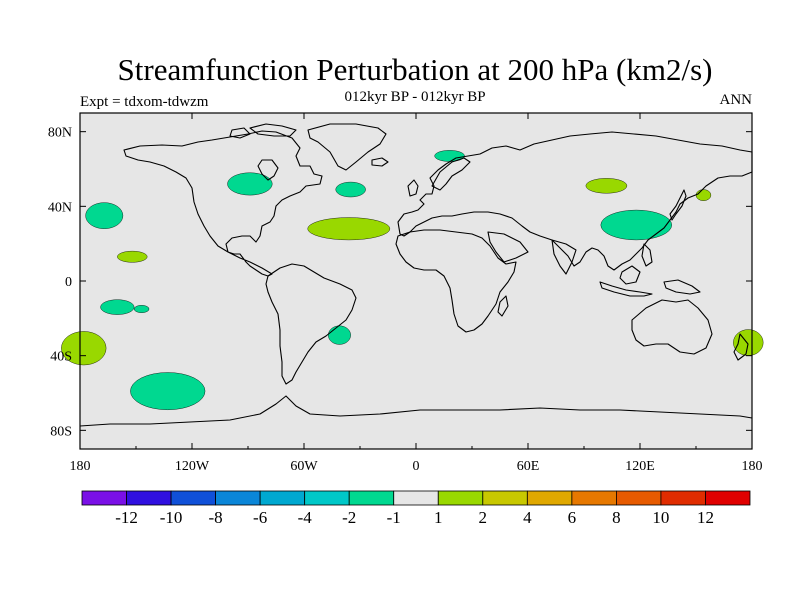 This screenshot has height=600, width=800. I want to click on coast-japan, so click(678, 205).